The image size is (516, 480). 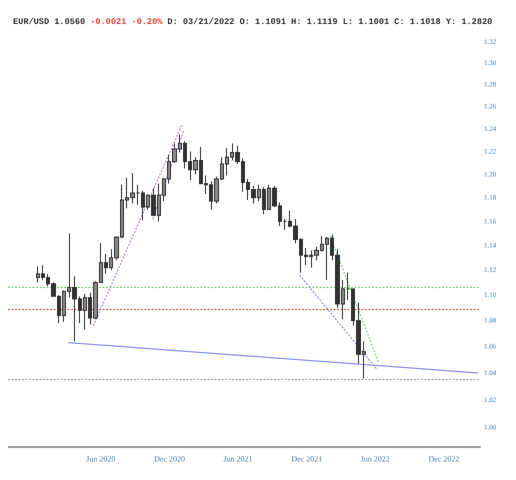 I want to click on text: -0.0021 -0.20%, so click(x=127, y=22).